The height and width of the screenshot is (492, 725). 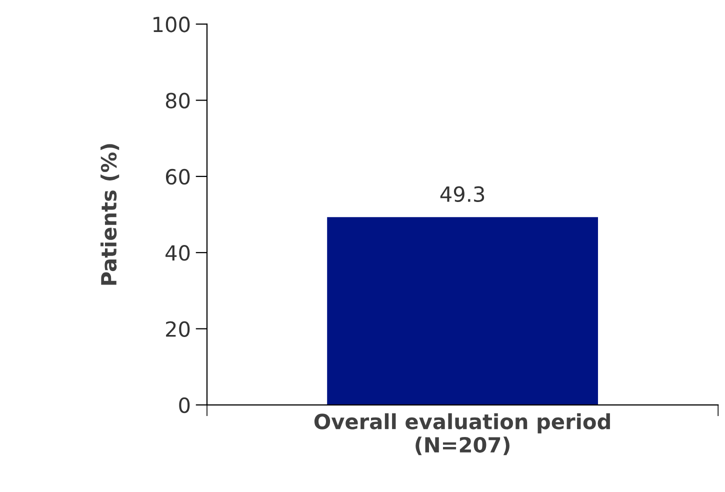 I want to click on y-tick-label: 60, so click(x=178, y=176).